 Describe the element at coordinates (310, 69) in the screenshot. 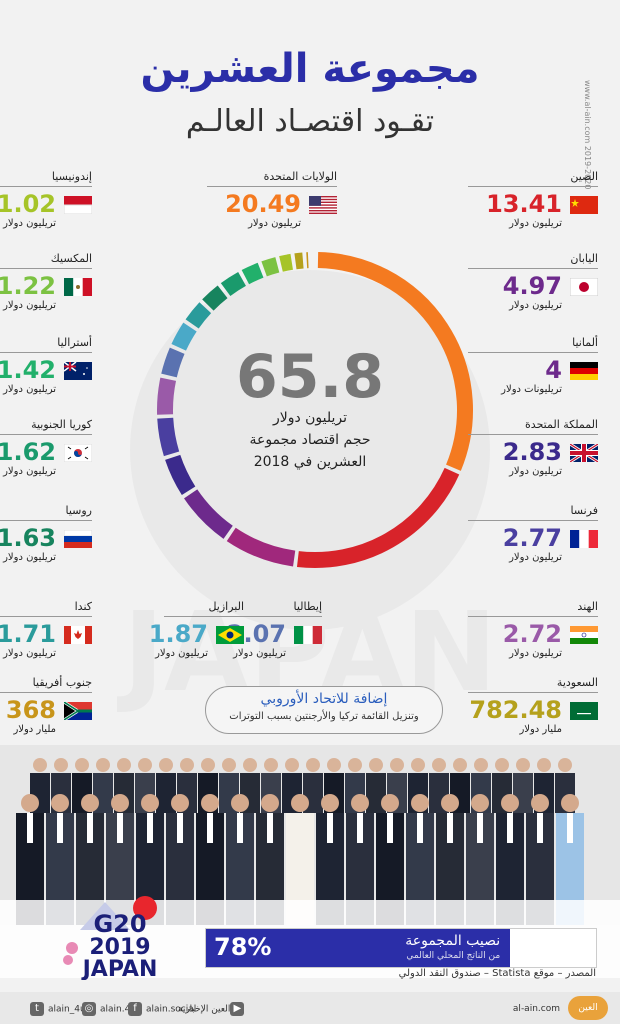

I see `page-title: مجموعة العشرين` at that location.